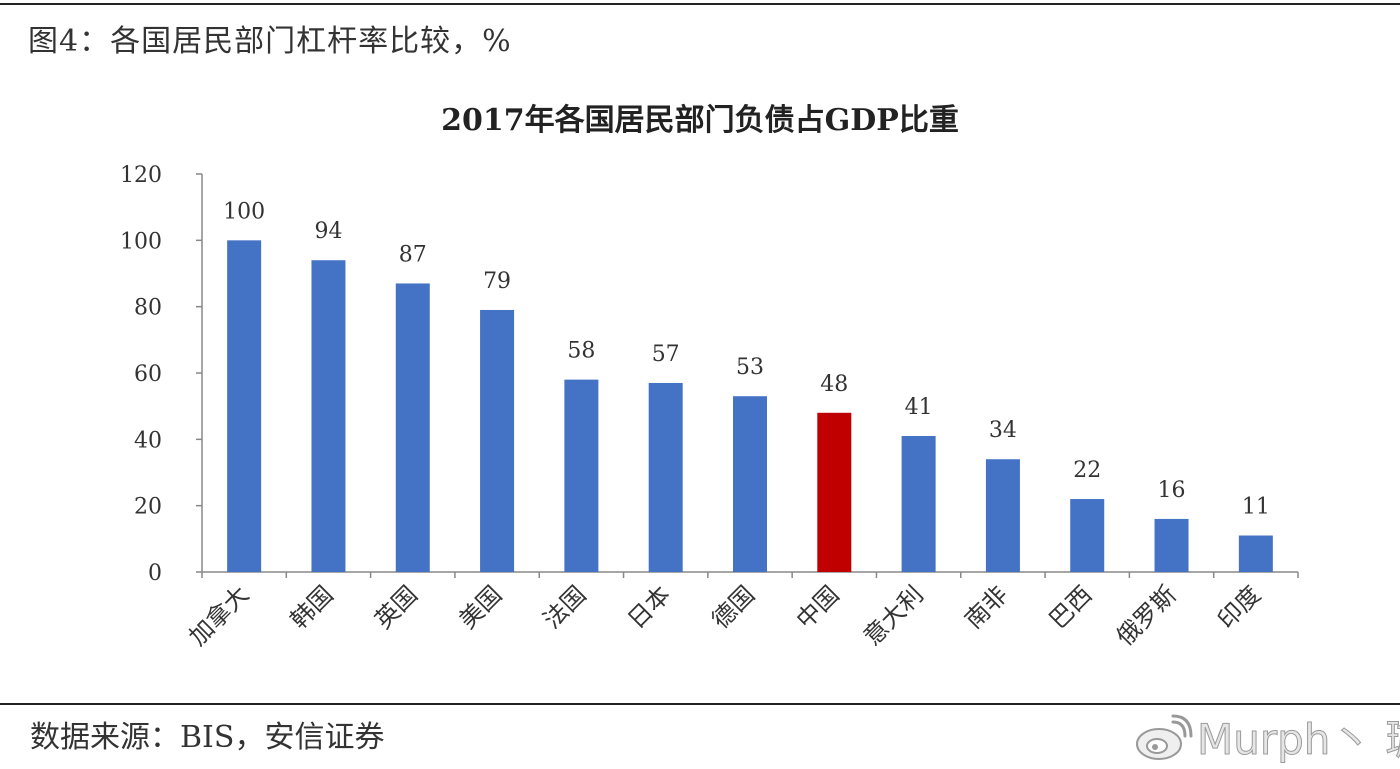 This screenshot has height=769, width=1400. I want to click on x-tick-label: 中国, so click(818, 607).